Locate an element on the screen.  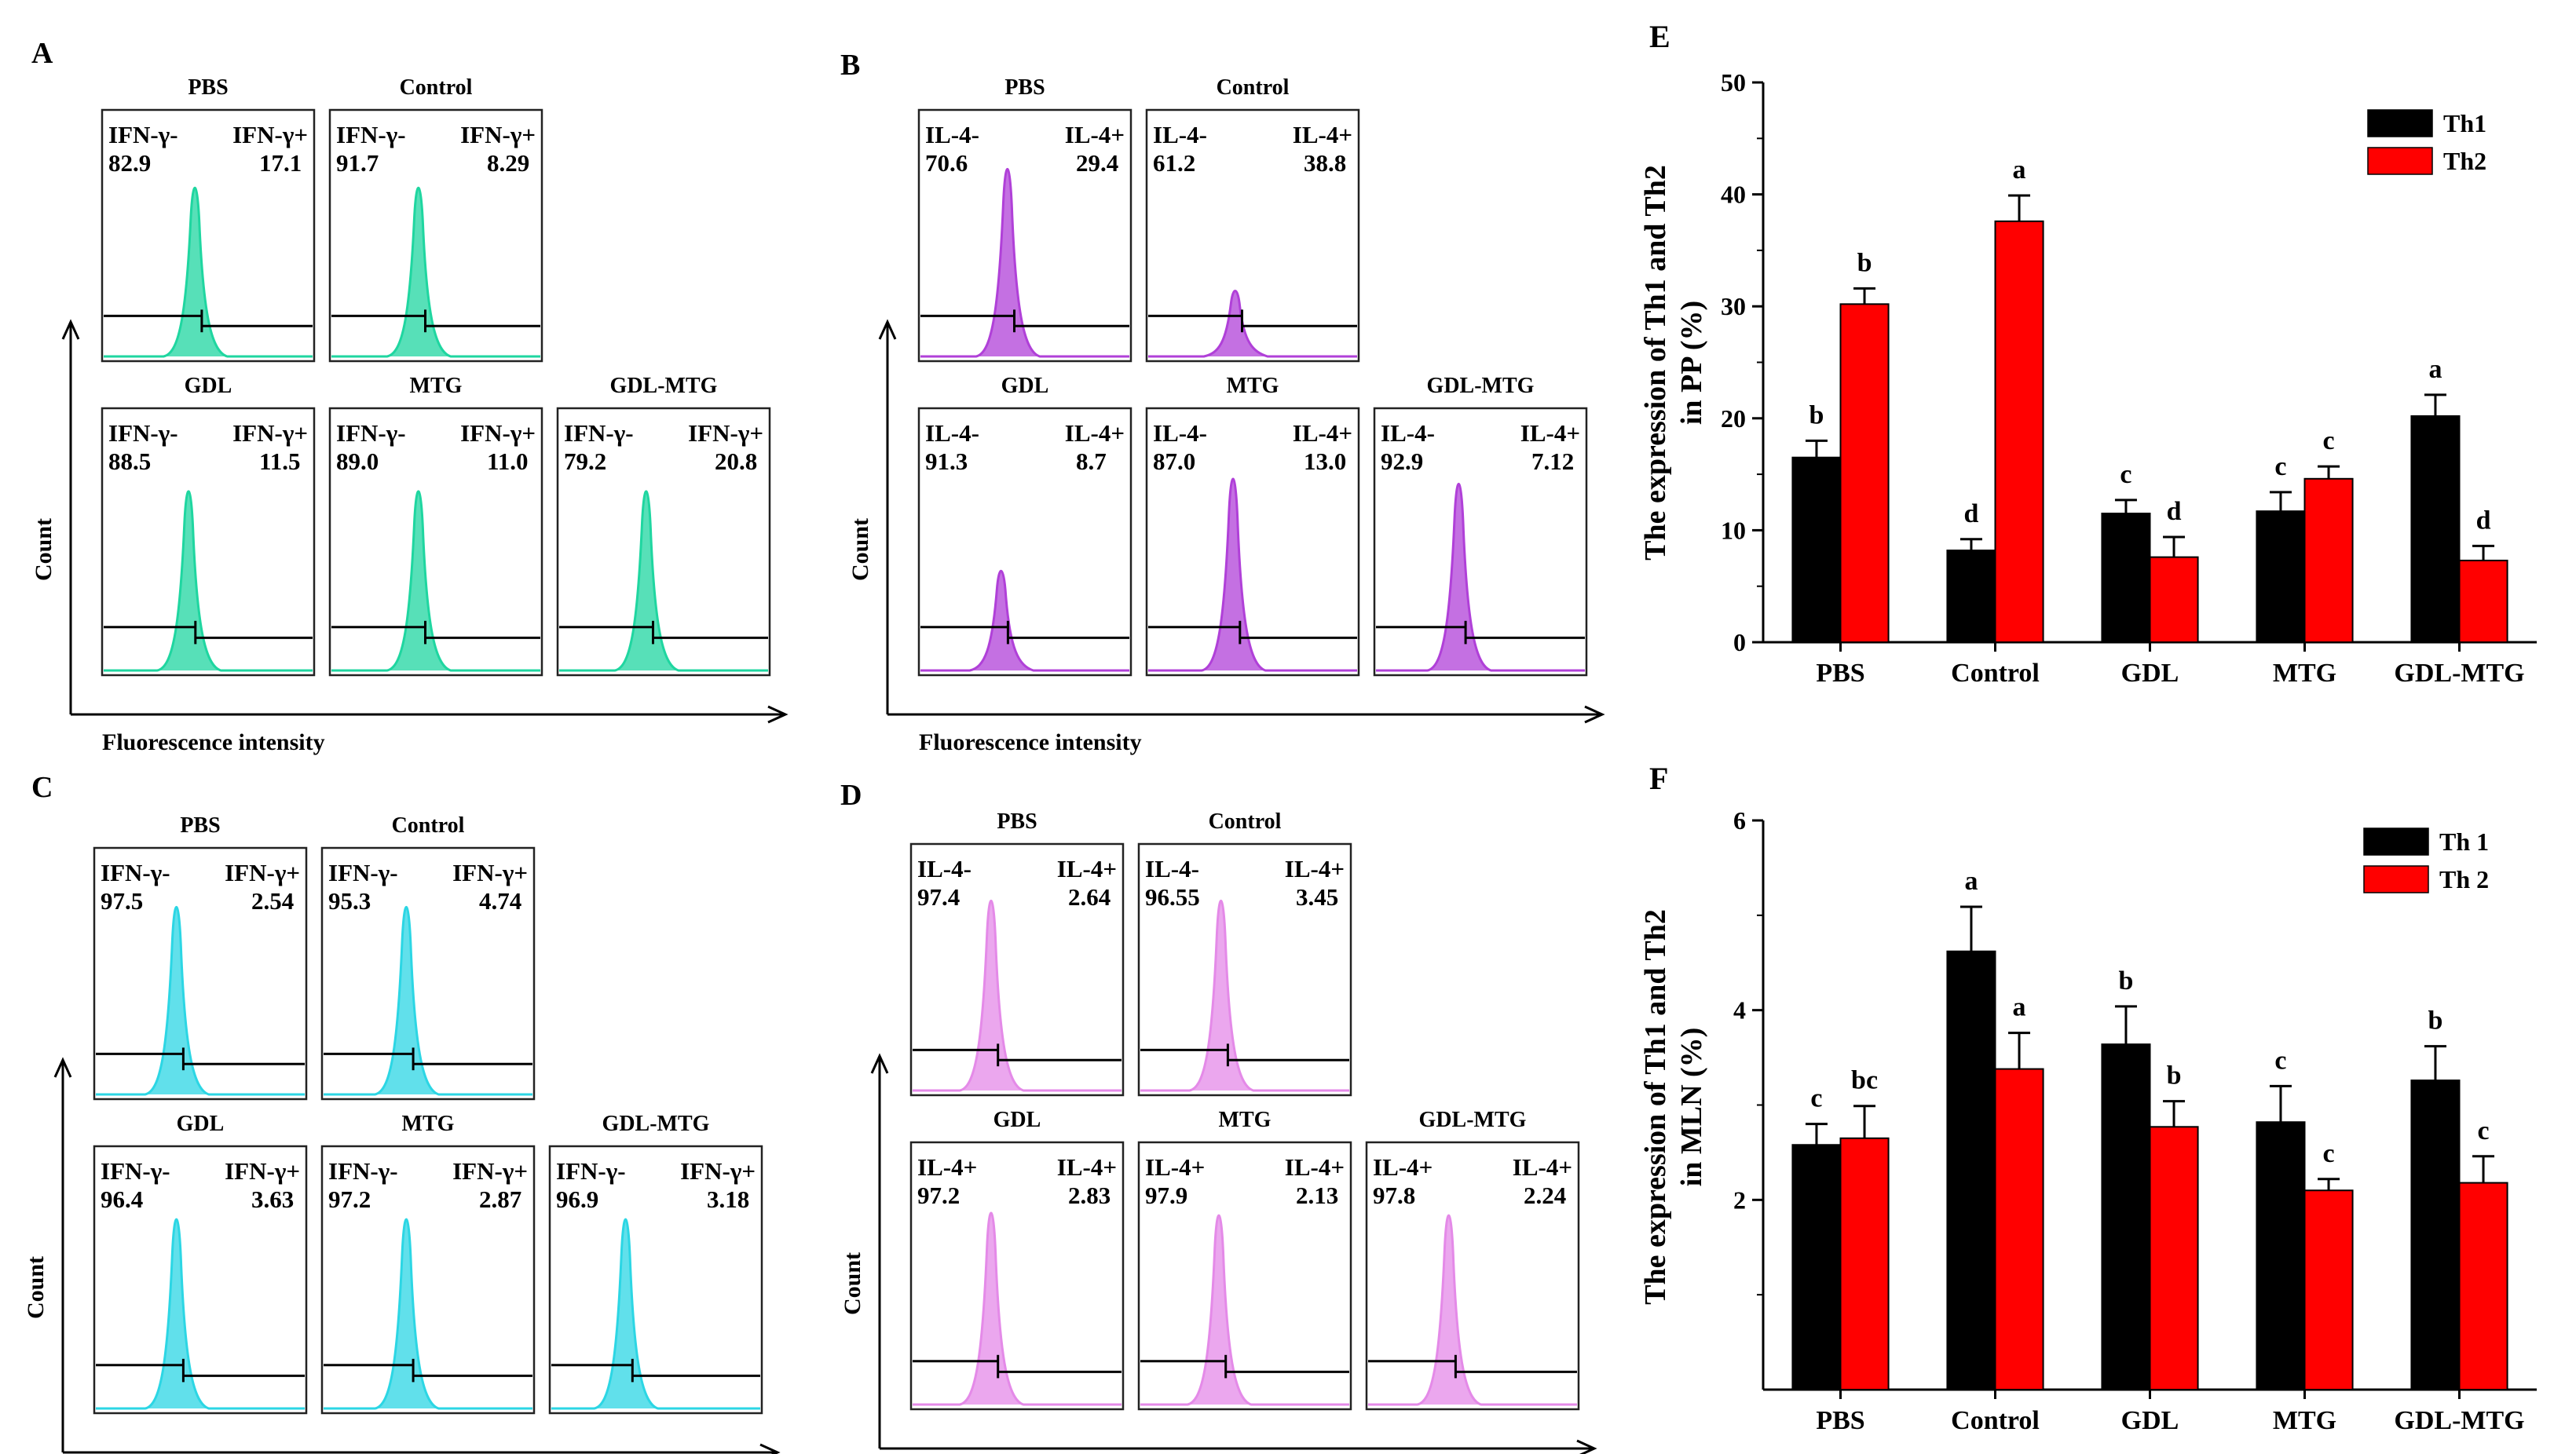
legend-label: Th 2 is located at coordinates (2464, 879).